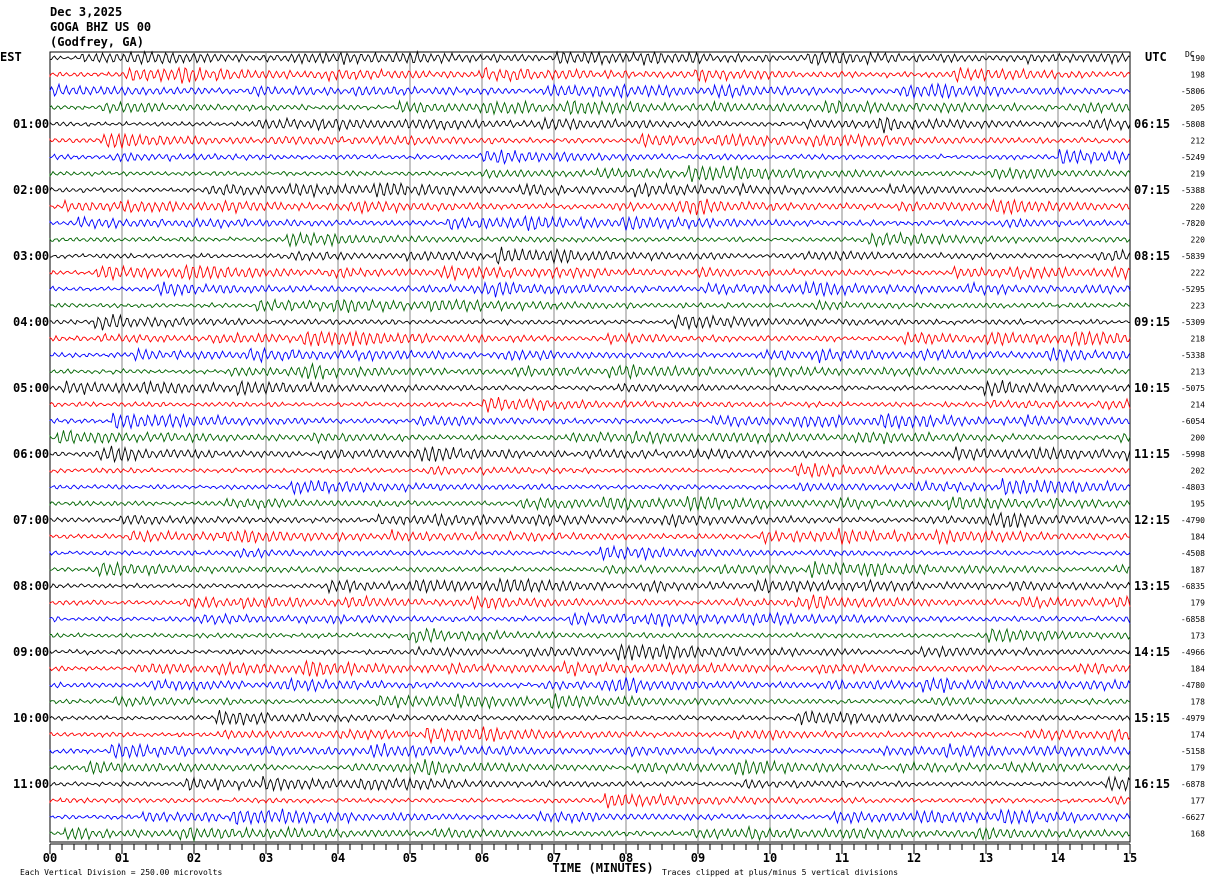  Describe the element at coordinates (1198, 801) in the screenshot. I see `dc-offset-label: 177` at that location.